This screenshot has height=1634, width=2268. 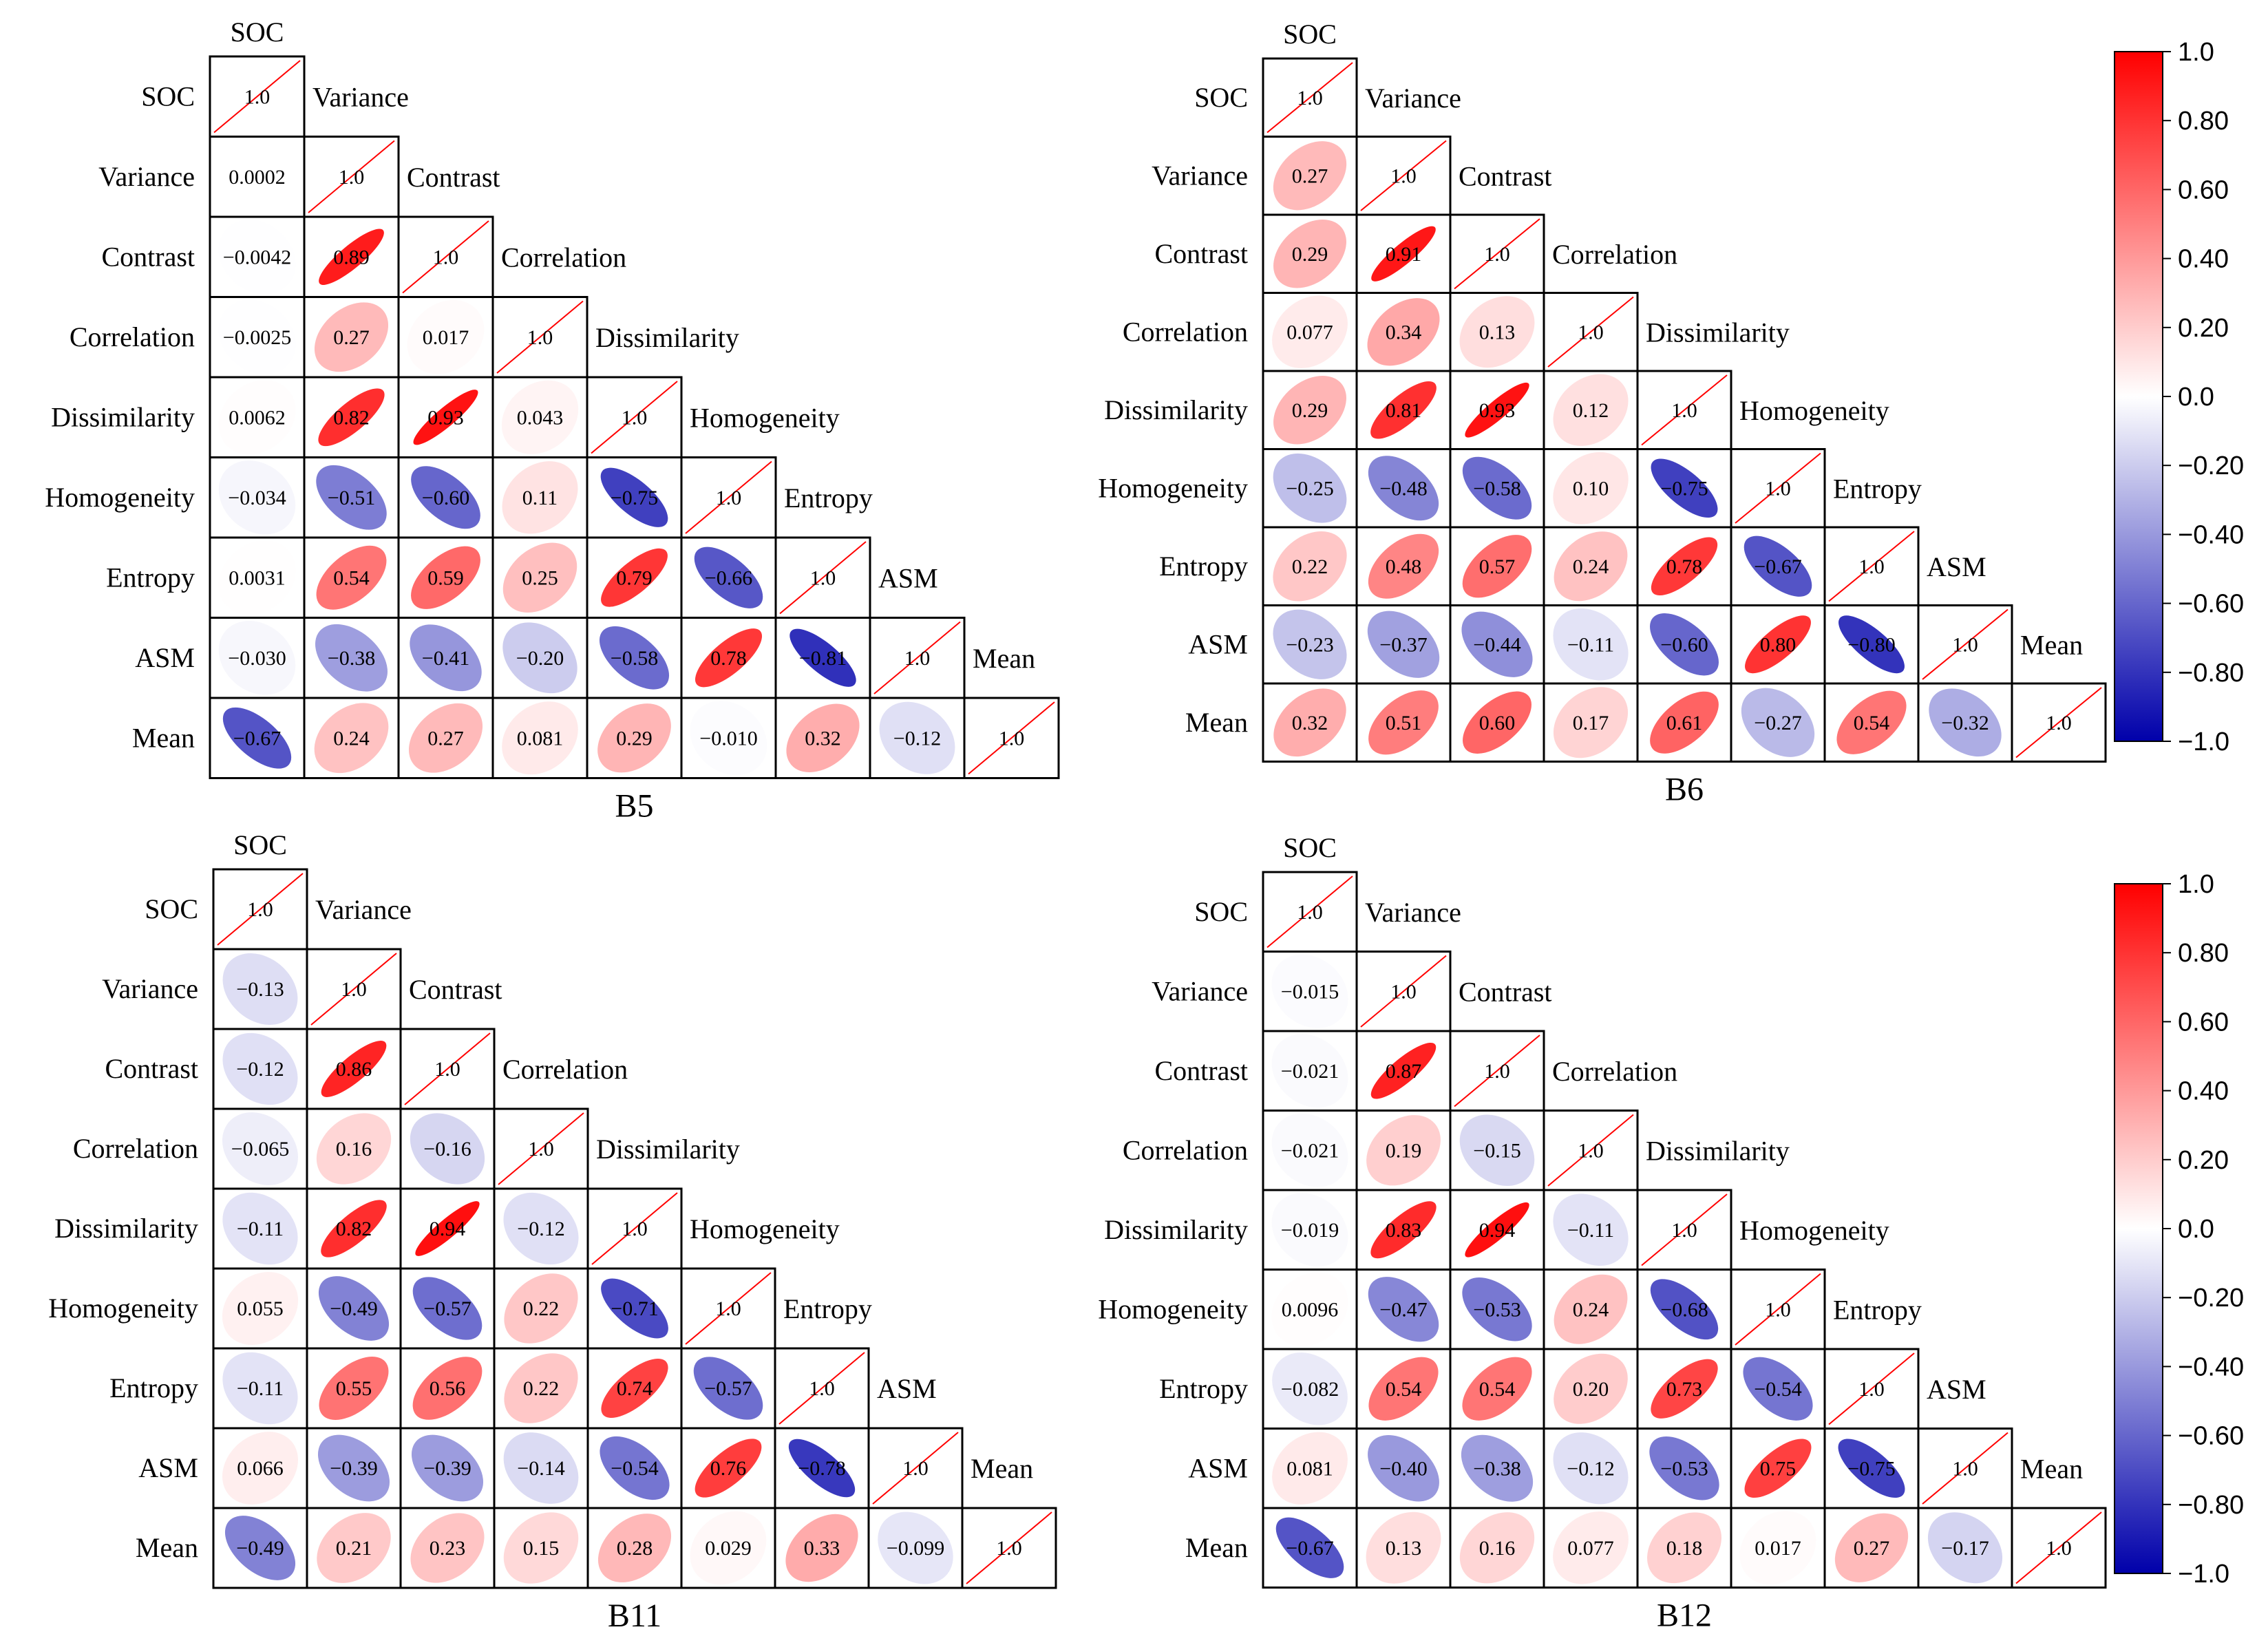 What do you see at coordinates (1497, 410) in the screenshot?
I see `cell-dissimilarity-contrast: 0.93` at bounding box center [1497, 410].